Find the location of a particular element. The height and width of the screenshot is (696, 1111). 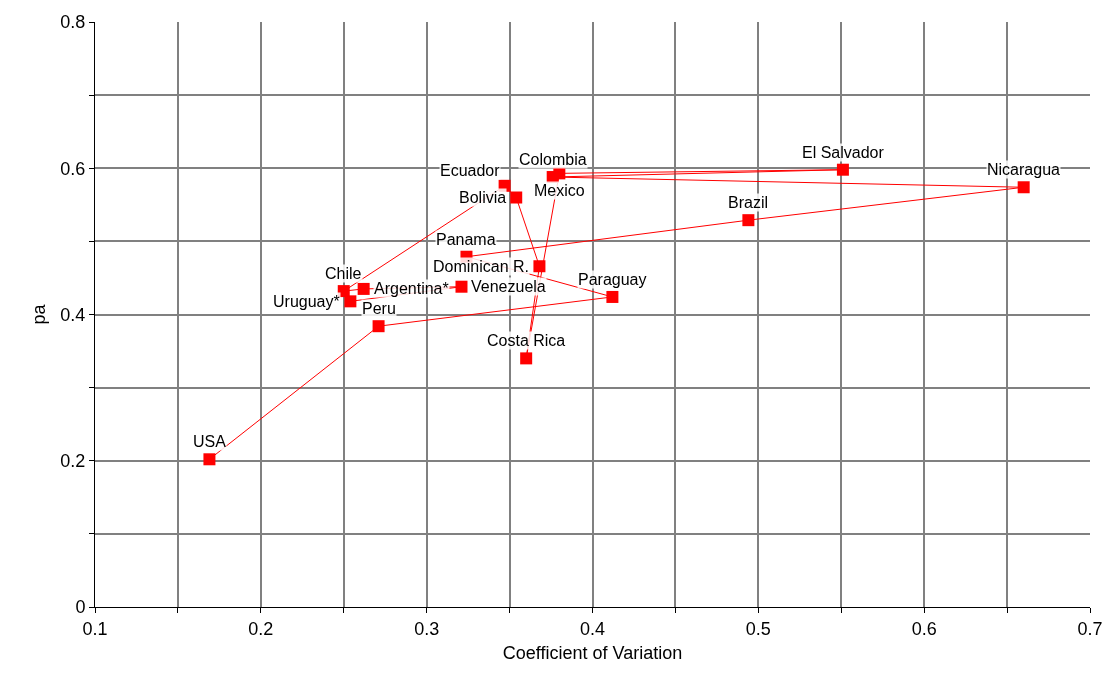

annotation: Costa Rica is located at coordinates (526, 340).